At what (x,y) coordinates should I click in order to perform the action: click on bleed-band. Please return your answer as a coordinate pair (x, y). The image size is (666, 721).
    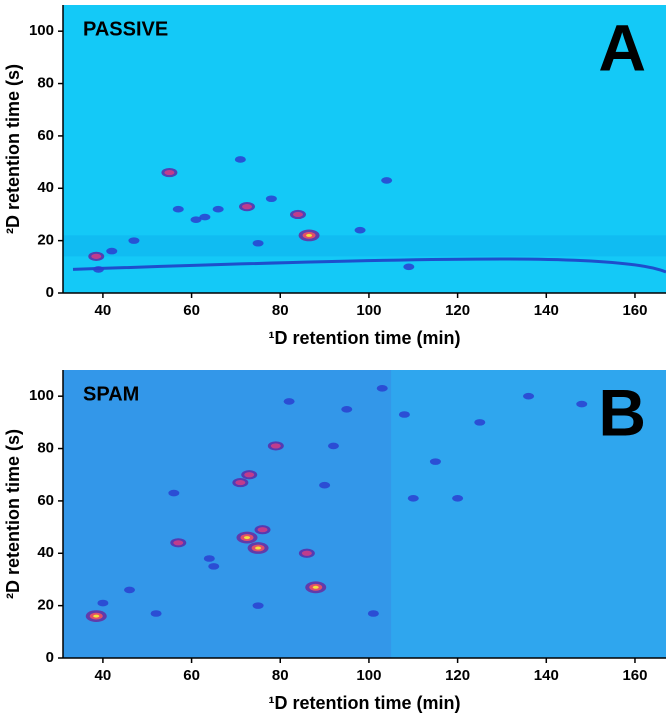
    Looking at the image, I should click on (364, 246).